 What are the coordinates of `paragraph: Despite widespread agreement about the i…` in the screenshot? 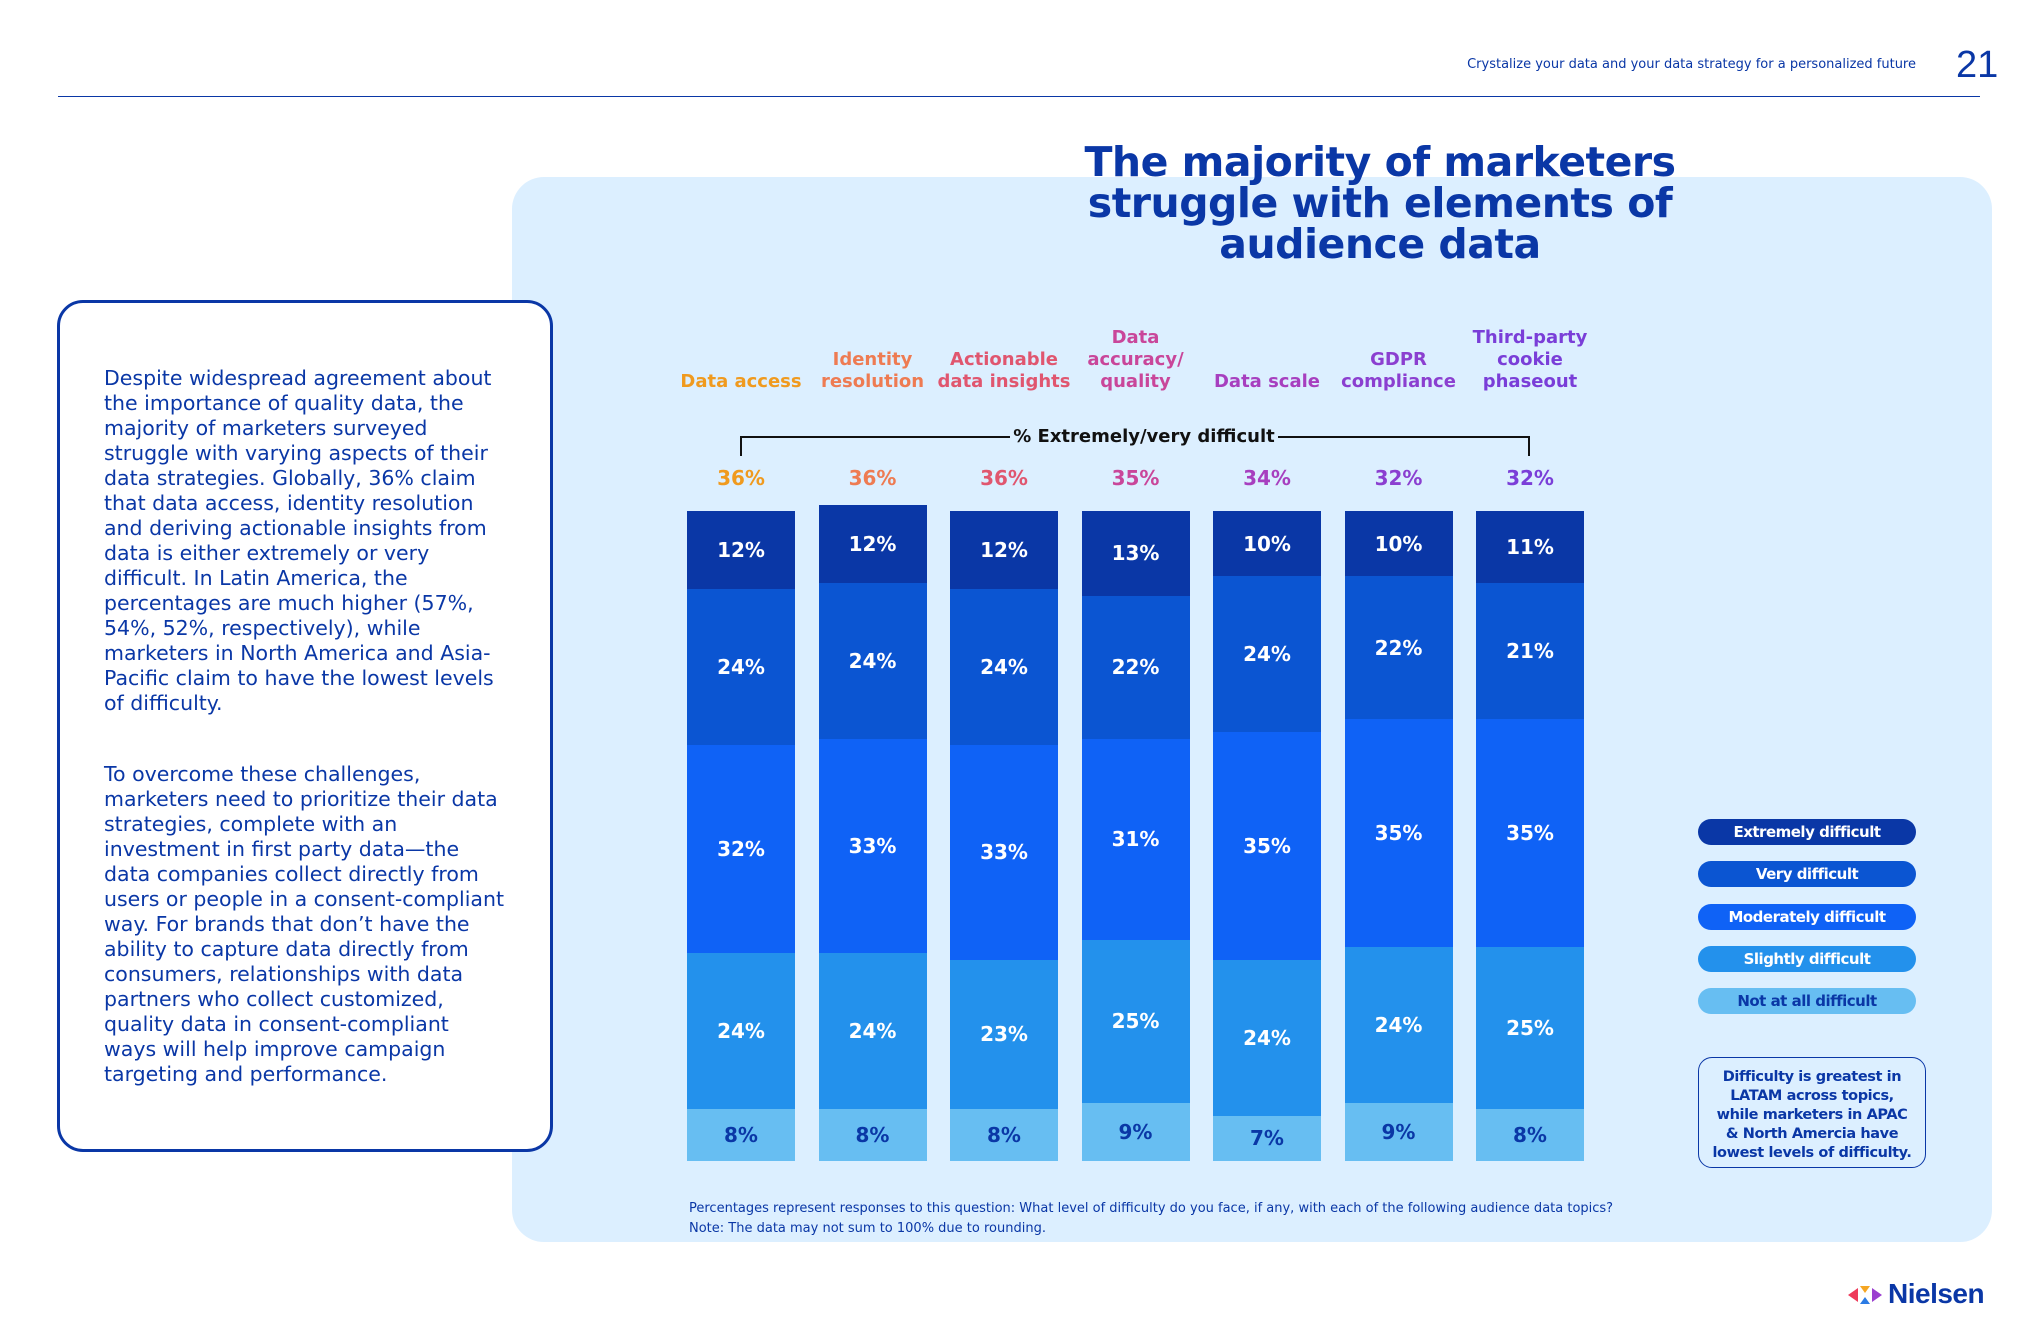 It's located at (299, 540).